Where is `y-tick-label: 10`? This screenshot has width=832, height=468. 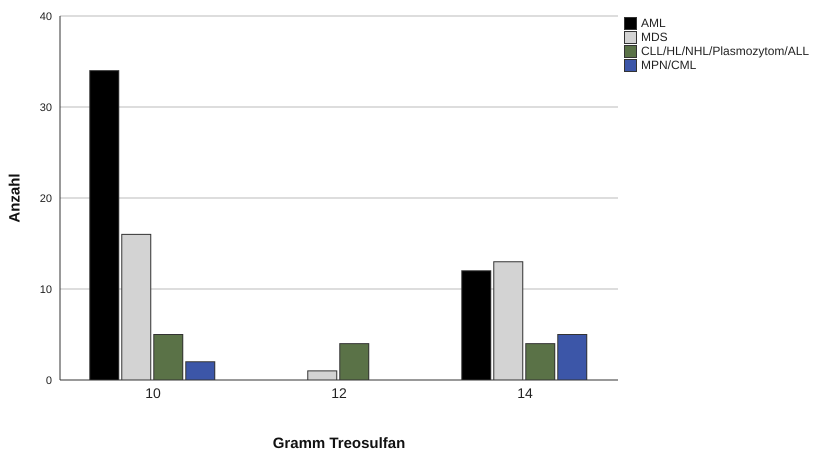 y-tick-label: 10 is located at coordinates (46, 290).